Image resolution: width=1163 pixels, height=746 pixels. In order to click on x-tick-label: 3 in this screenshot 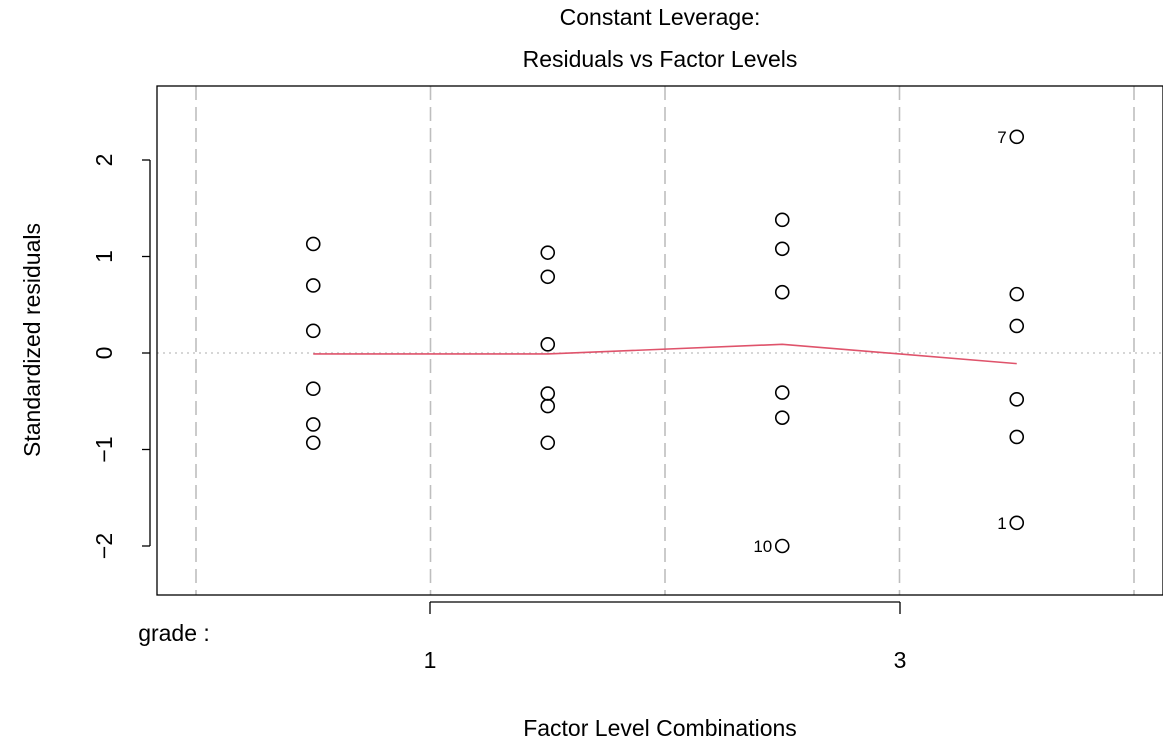, I will do `click(900, 660)`.